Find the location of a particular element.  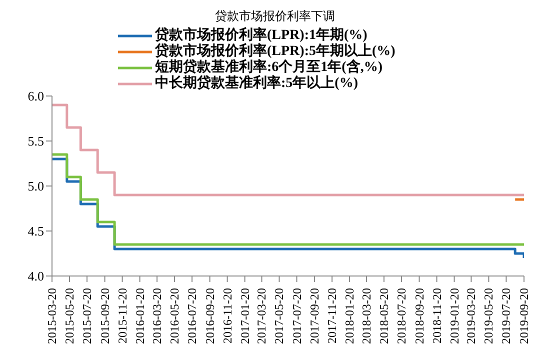

x-tick-label: 2015-05-20 is located at coordinates (69, 316).